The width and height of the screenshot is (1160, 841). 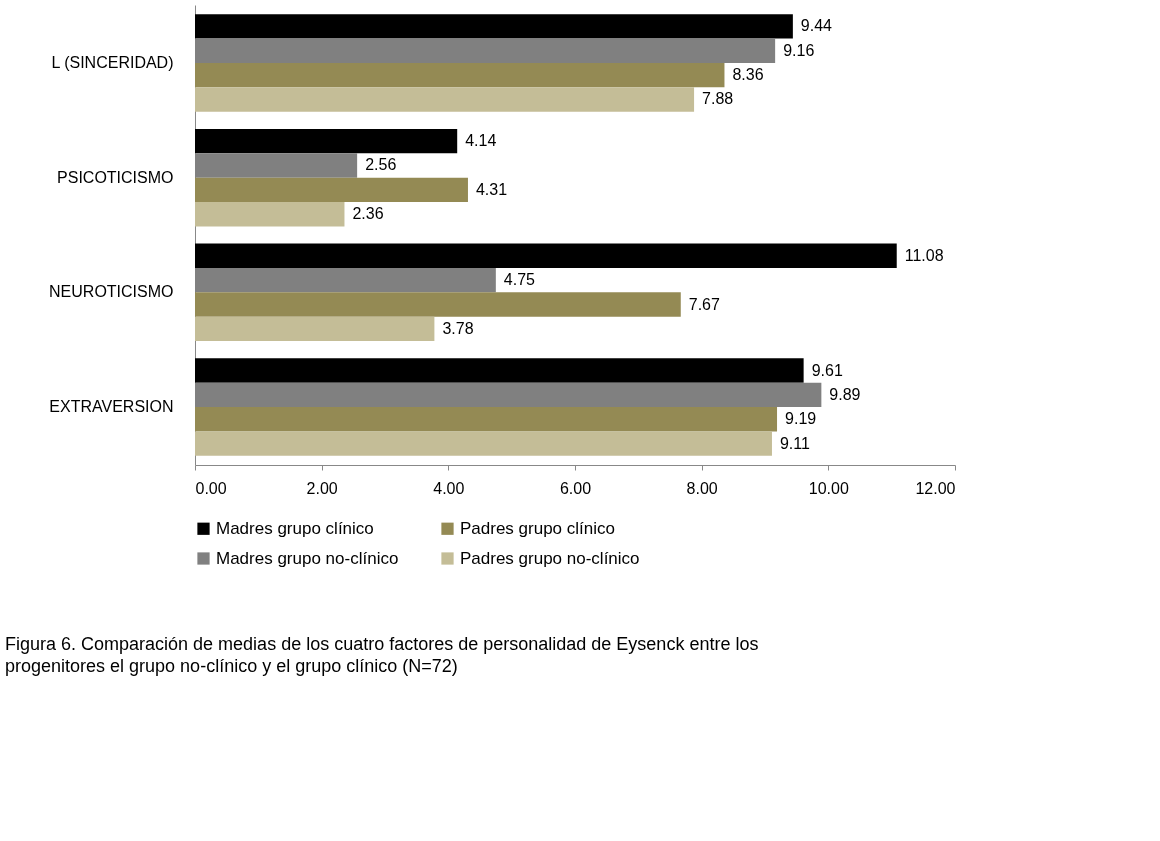 I want to click on y-tick-label: EXTRAVERSION, so click(x=111, y=407).